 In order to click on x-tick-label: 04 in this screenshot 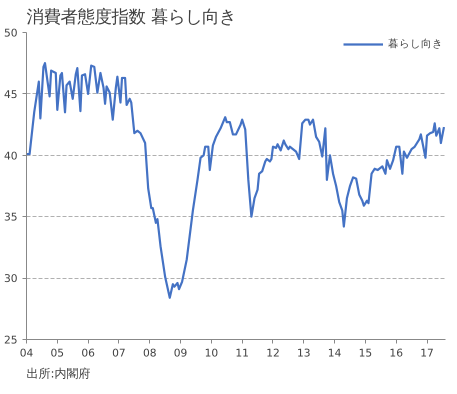, I will do `click(27, 353)`.